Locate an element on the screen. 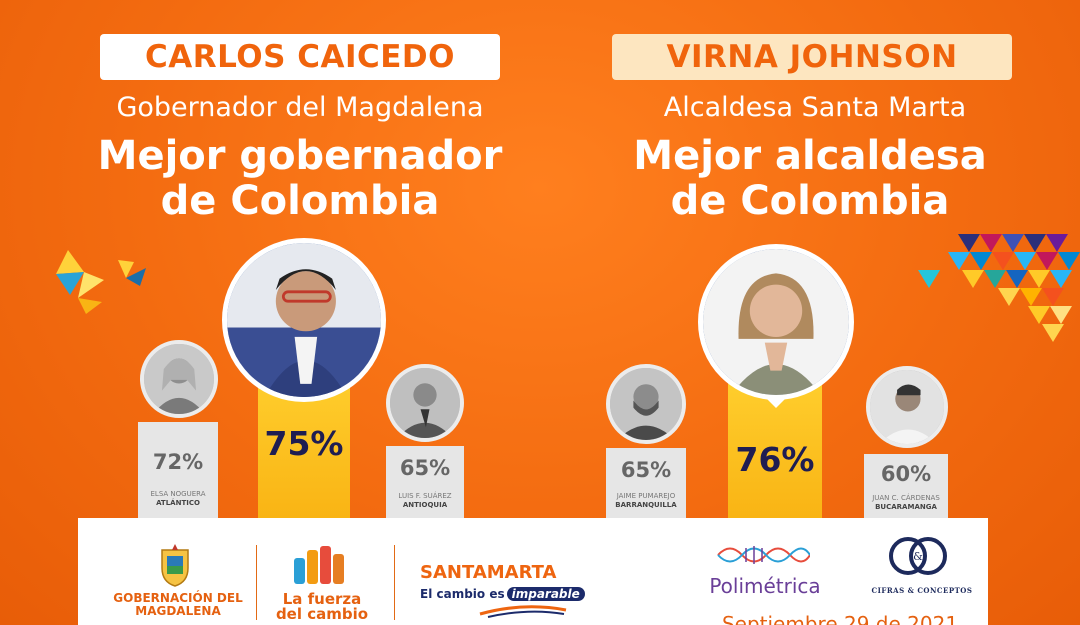 This screenshot has width=1080, height=625. coat-of-arms-icon is located at coordinates (175, 565).